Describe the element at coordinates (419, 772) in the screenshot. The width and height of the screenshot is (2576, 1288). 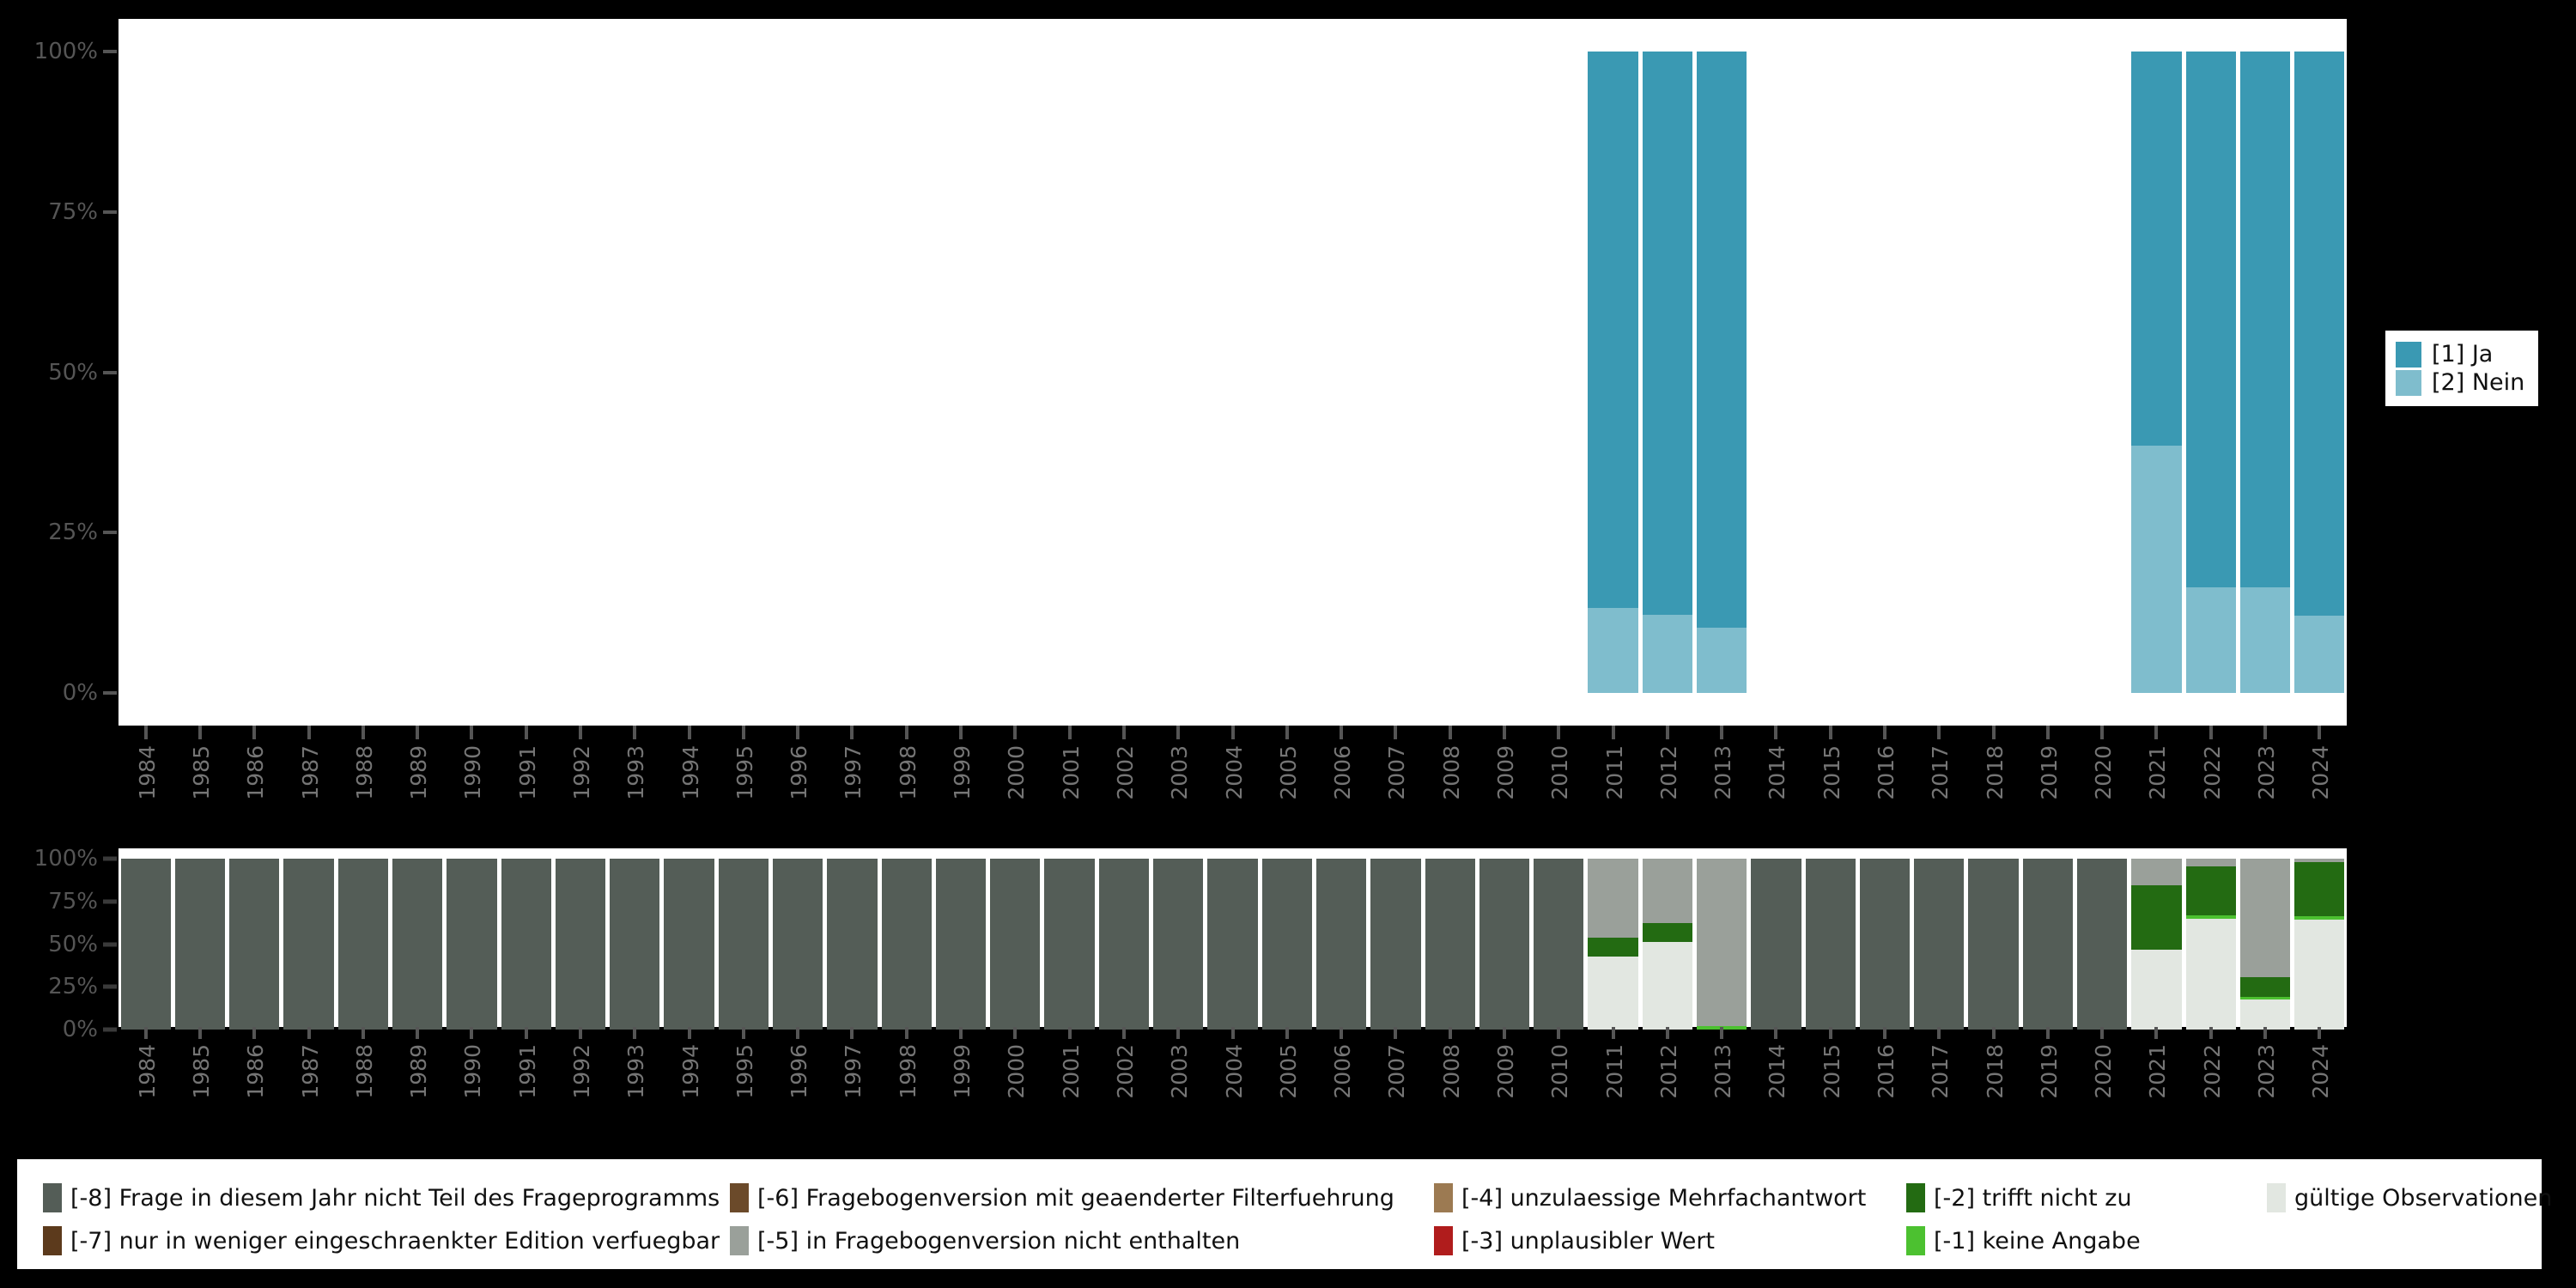
I see `top-x-tick-label: 1989` at that location.